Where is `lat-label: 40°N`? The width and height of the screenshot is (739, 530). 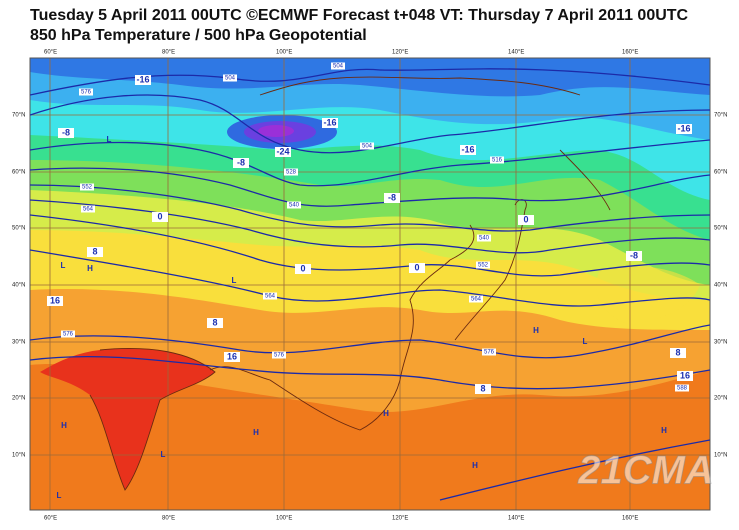 lat-label: 40°N is located at coordinates (18, 286).